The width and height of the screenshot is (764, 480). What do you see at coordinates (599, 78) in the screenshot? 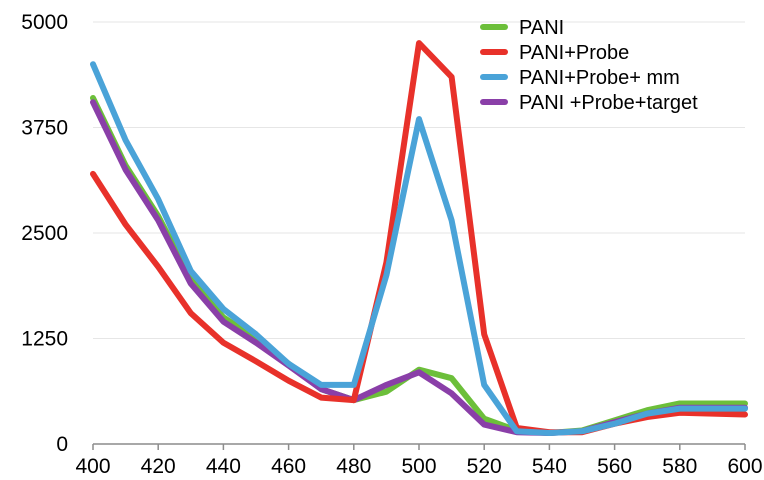
I see `legend-label: PANI+Probe+ mm` at bounding box center [599, 78].